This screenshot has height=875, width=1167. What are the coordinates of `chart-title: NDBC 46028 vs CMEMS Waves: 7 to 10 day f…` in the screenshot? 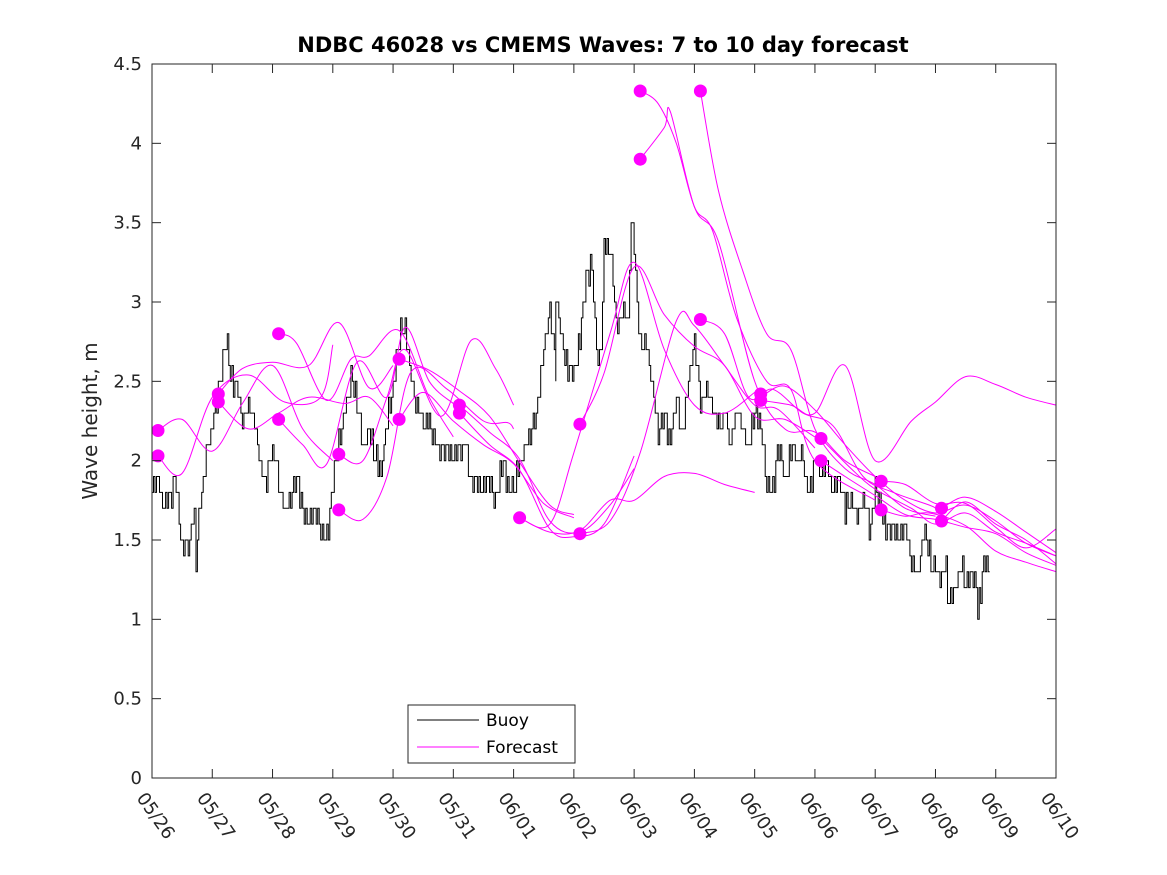 It's located at (602, 45).